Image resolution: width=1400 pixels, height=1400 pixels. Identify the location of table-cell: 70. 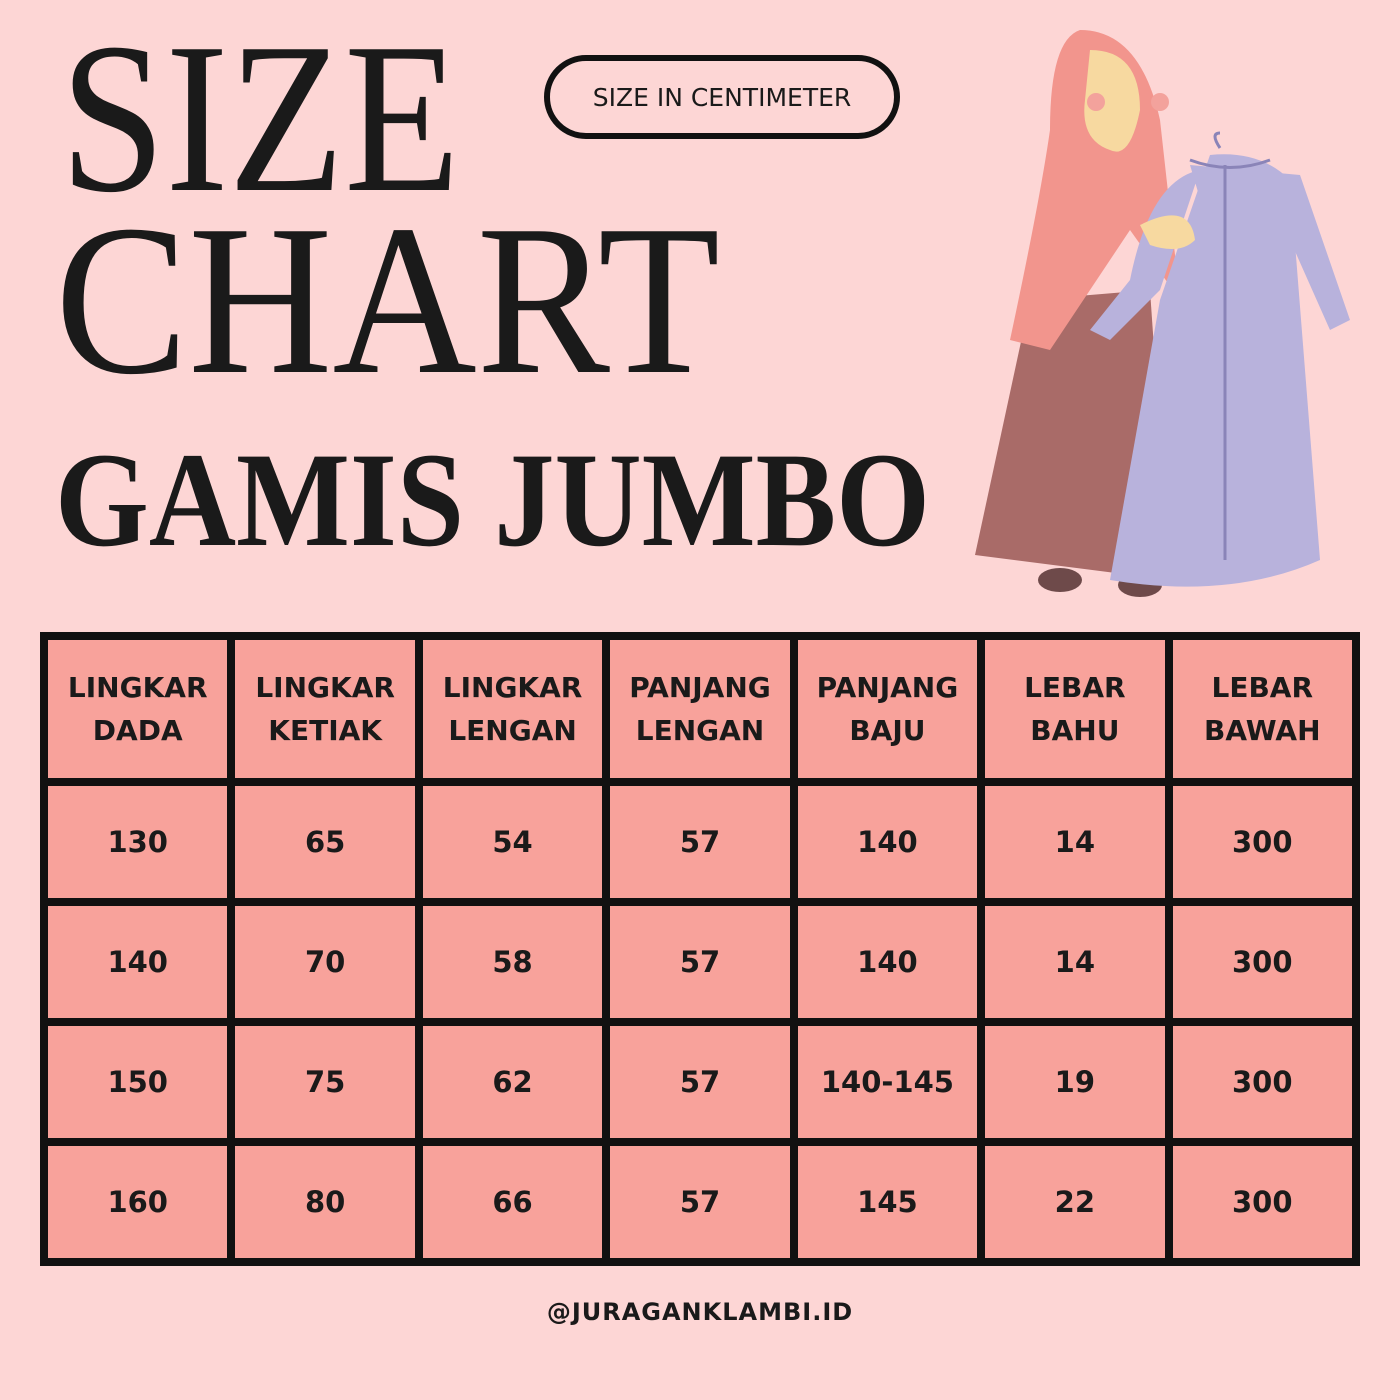
(325, 962).